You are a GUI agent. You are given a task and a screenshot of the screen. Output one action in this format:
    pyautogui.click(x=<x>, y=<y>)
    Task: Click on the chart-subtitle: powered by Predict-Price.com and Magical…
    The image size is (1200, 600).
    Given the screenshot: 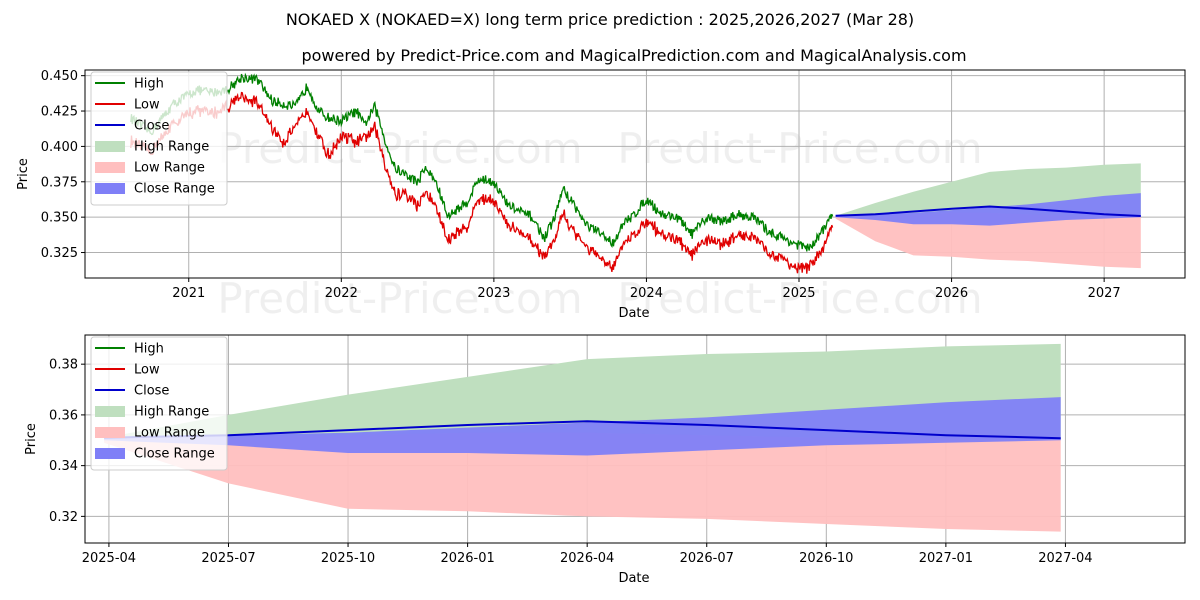 What is the action you would take?
    pyautogui.click(x=633, y=55)
    